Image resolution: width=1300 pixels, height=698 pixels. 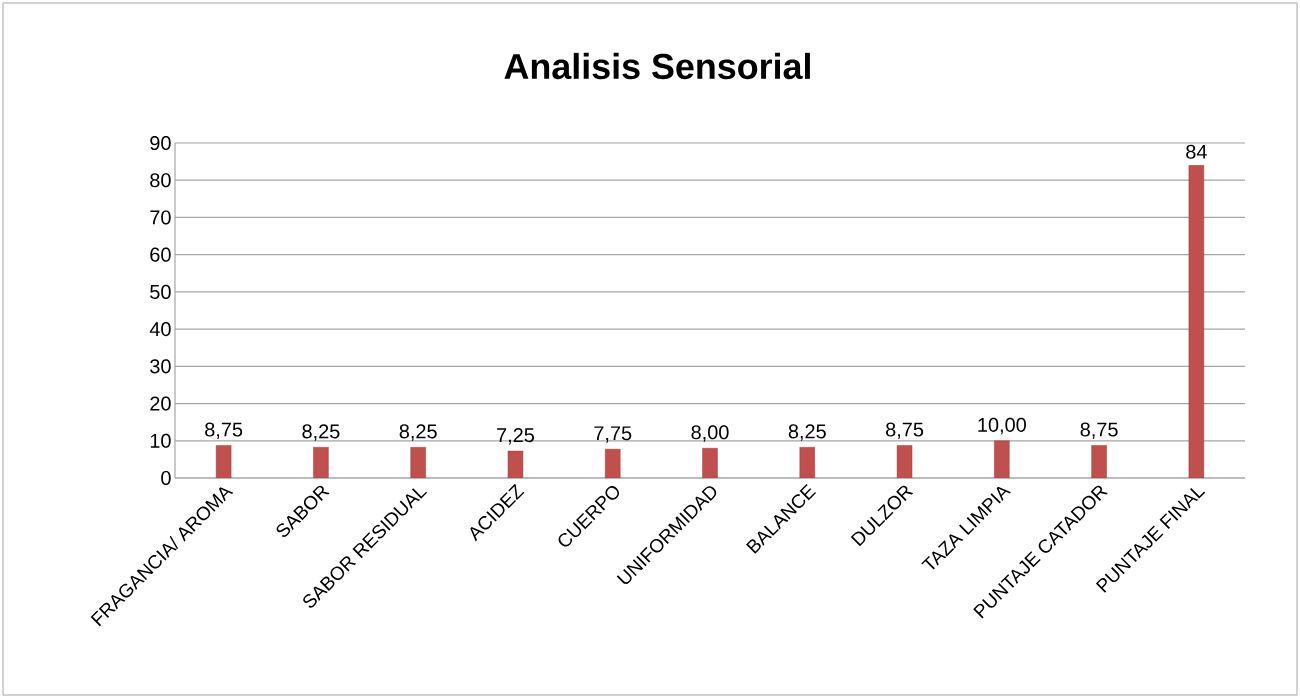 I want to click on chart-title: Analisis Sensorial, so click(x=657, y=66).